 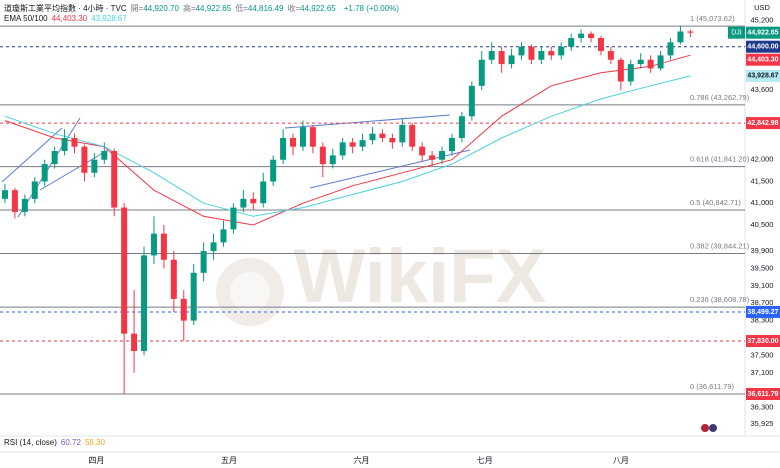 What do you see at coordinates (70, 442) in the screenshot?
I see `rsi-value: 60.72` at bounding box center [70, 442].